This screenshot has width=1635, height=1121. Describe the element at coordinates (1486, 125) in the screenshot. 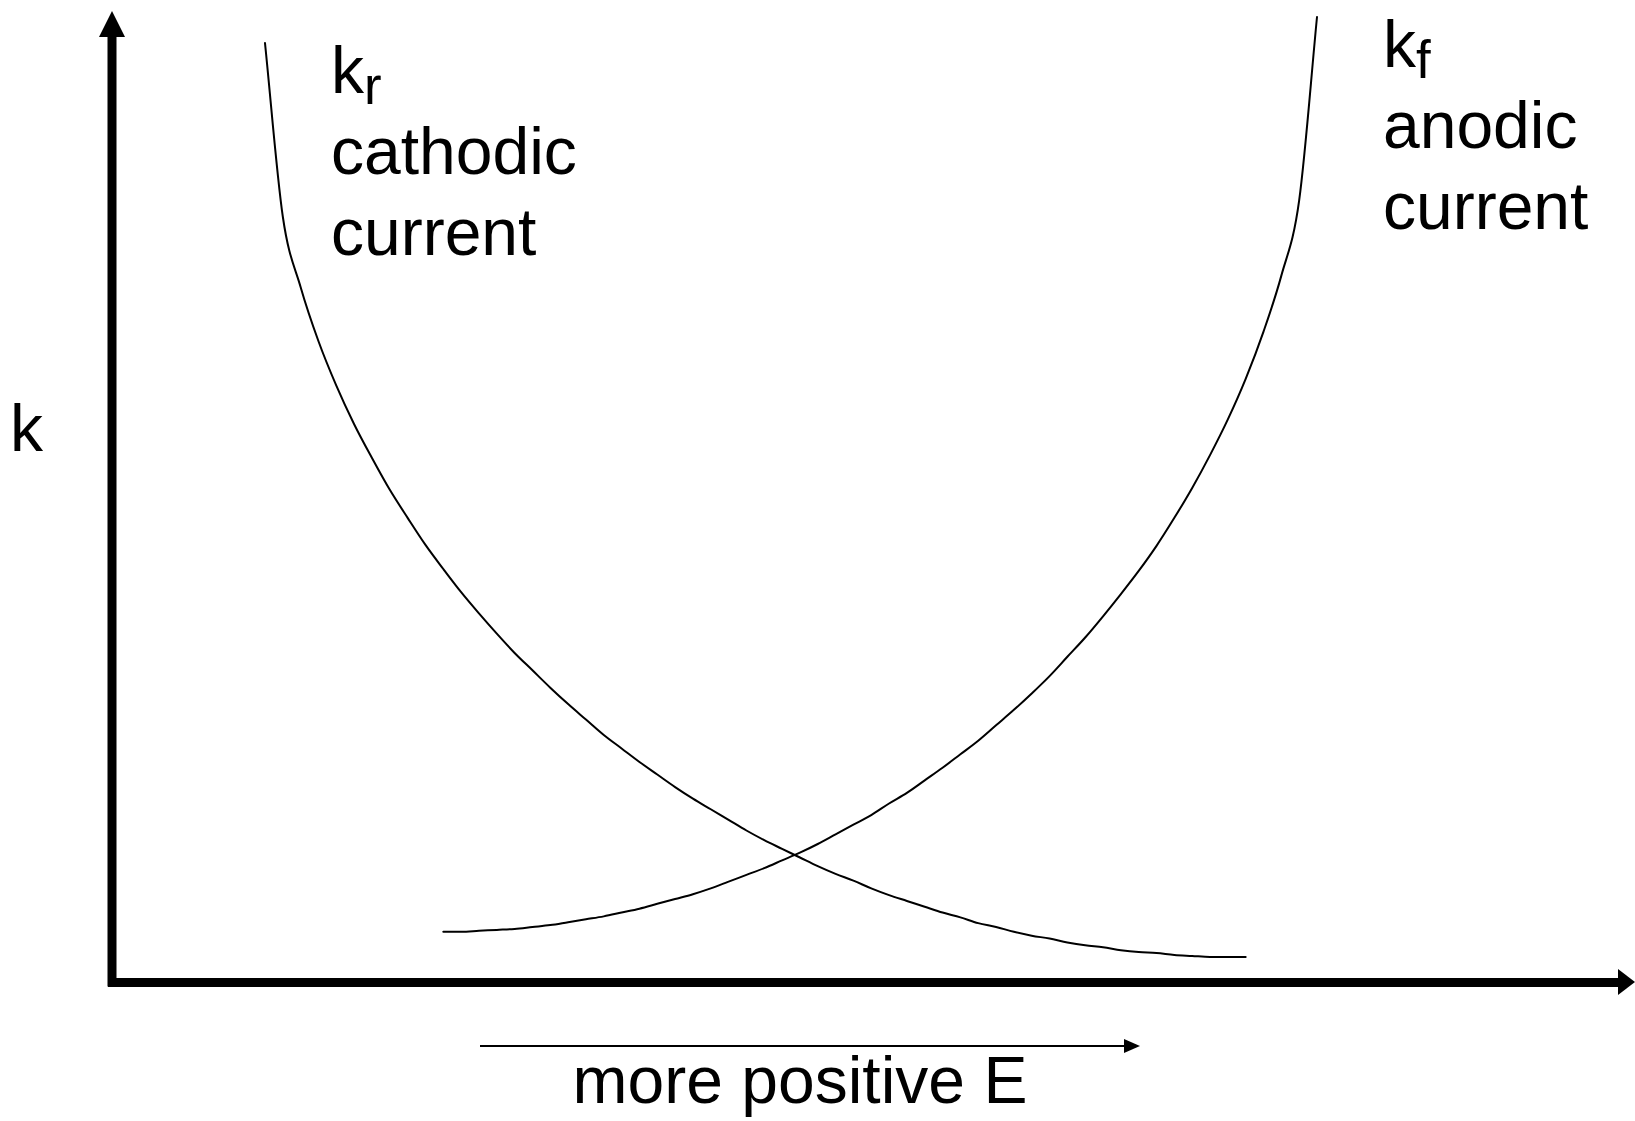

I see `series-label: k$_{f}$ anodic current` at that location.